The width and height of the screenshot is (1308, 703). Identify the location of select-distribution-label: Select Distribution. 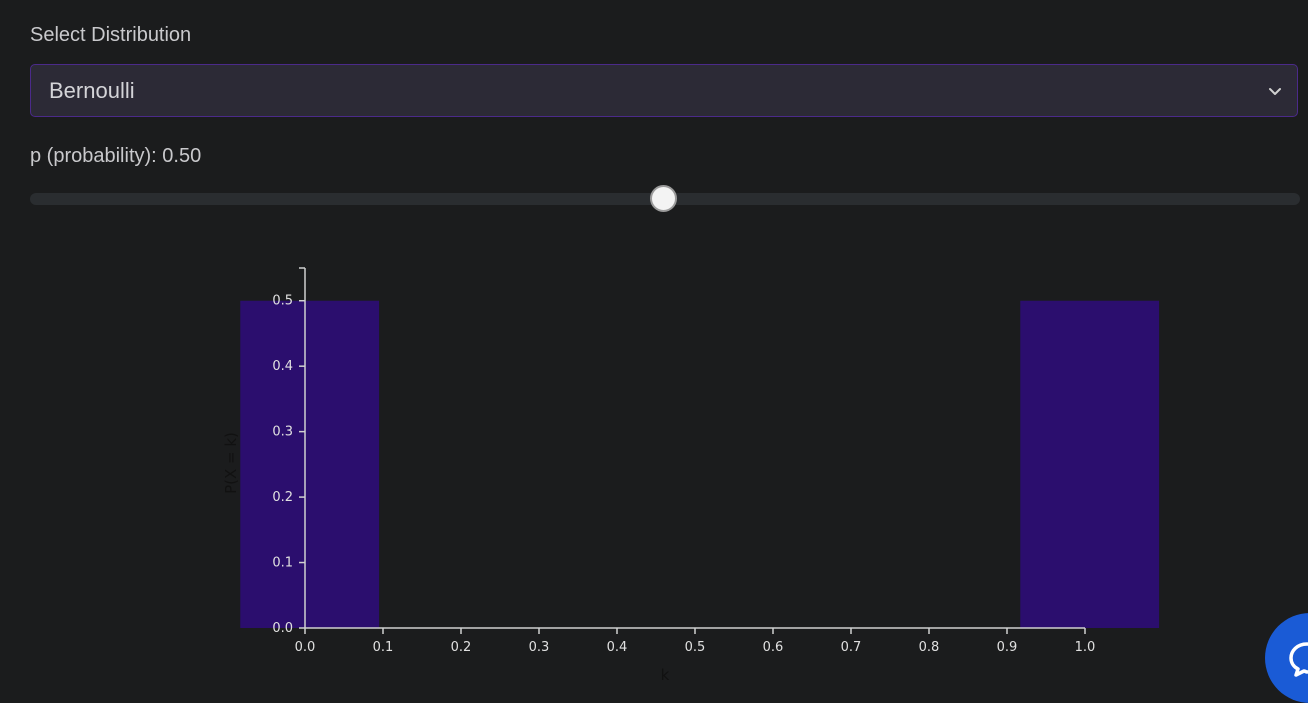
(111, 35).